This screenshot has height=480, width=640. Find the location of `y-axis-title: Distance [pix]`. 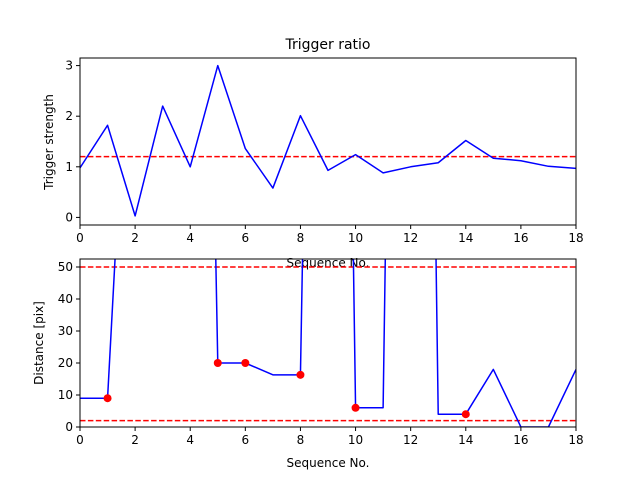

y-axis-title: Distance [pix] is located at coordinates (39, 343).